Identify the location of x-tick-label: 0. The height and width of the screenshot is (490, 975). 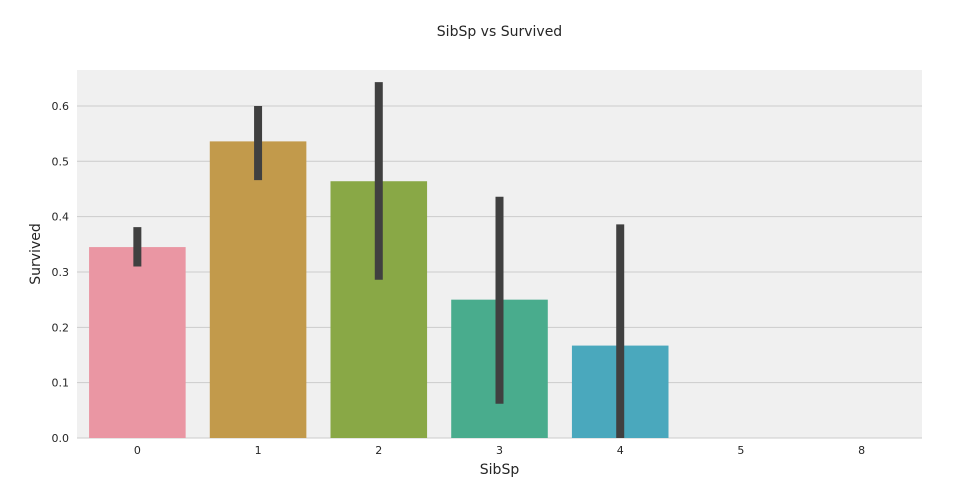
(137, 450).